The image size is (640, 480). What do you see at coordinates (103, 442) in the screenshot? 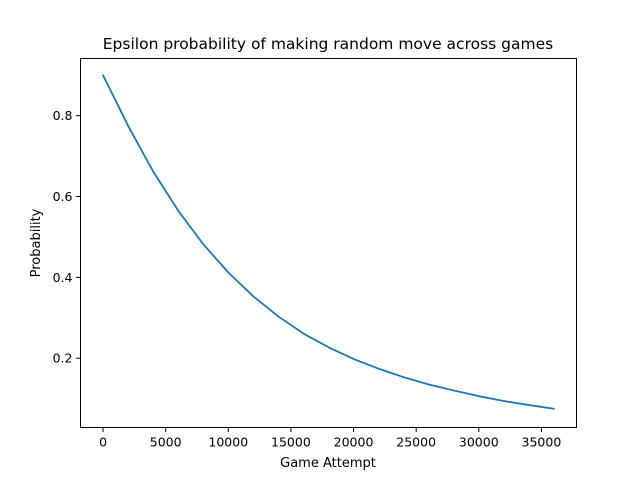
I see `x-tick-label: 0` at bounding box center [103, 442].